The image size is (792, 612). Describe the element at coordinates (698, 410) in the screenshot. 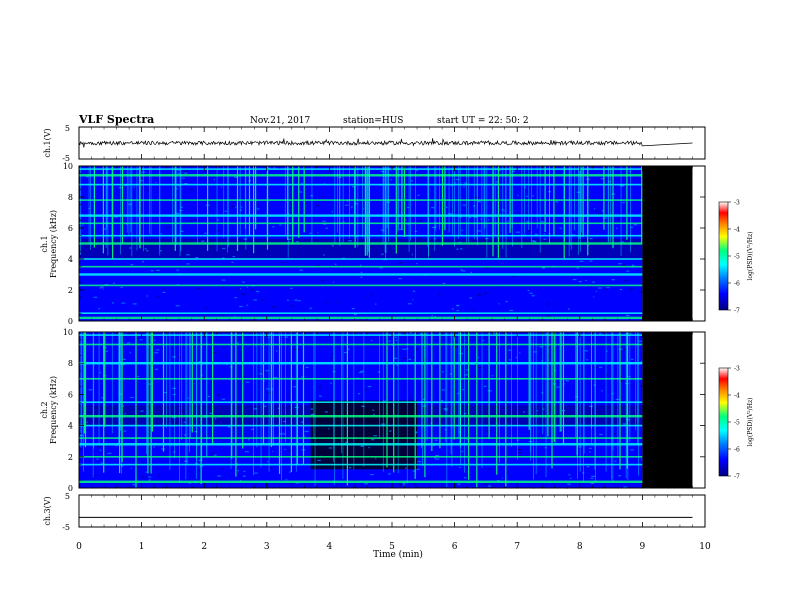

I see `empty-region` at that location.